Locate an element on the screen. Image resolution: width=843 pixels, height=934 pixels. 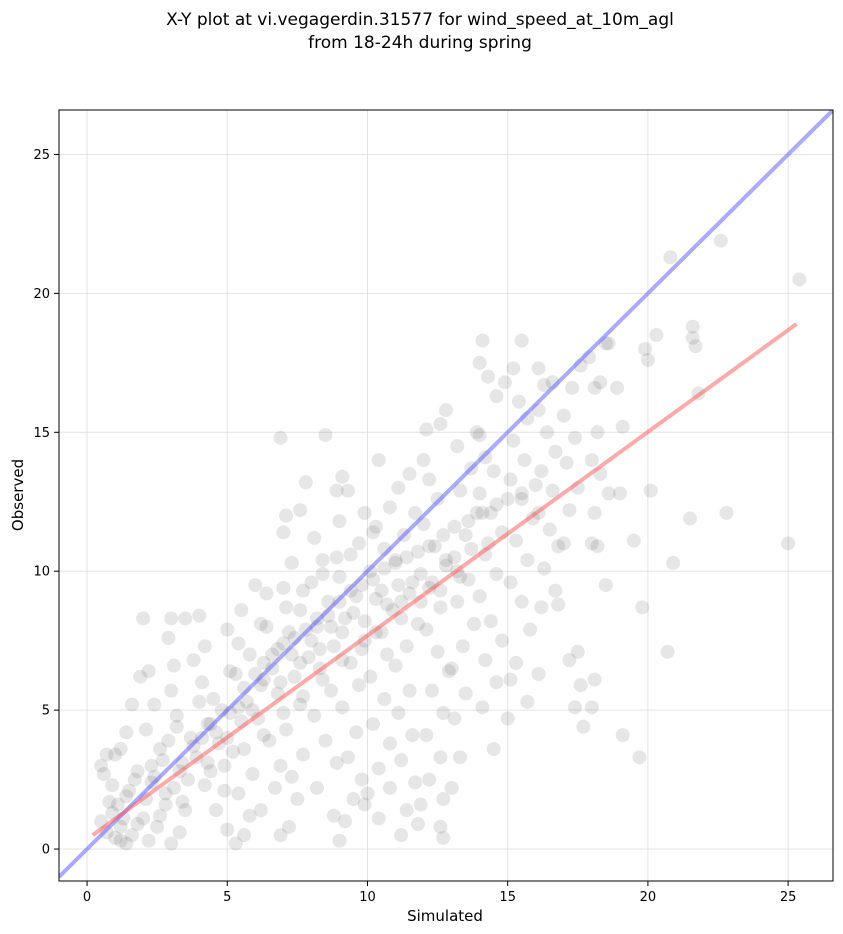
x-tick-label: 0 is located at coordinates (87, 897).